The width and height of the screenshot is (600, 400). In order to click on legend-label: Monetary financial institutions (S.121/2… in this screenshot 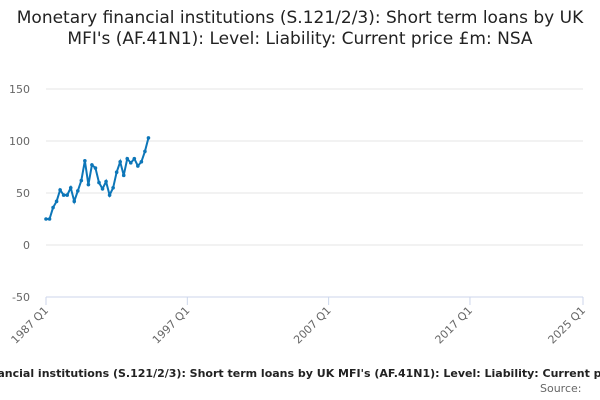, I will do `click(300, 373)`.